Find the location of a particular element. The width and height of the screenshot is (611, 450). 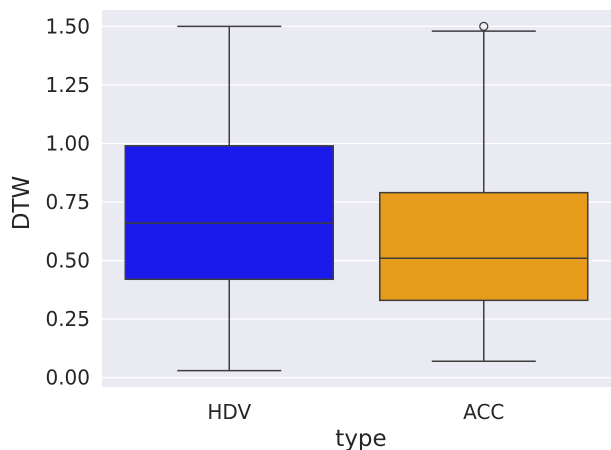

outlier-point is located at coordinates (484, 26).